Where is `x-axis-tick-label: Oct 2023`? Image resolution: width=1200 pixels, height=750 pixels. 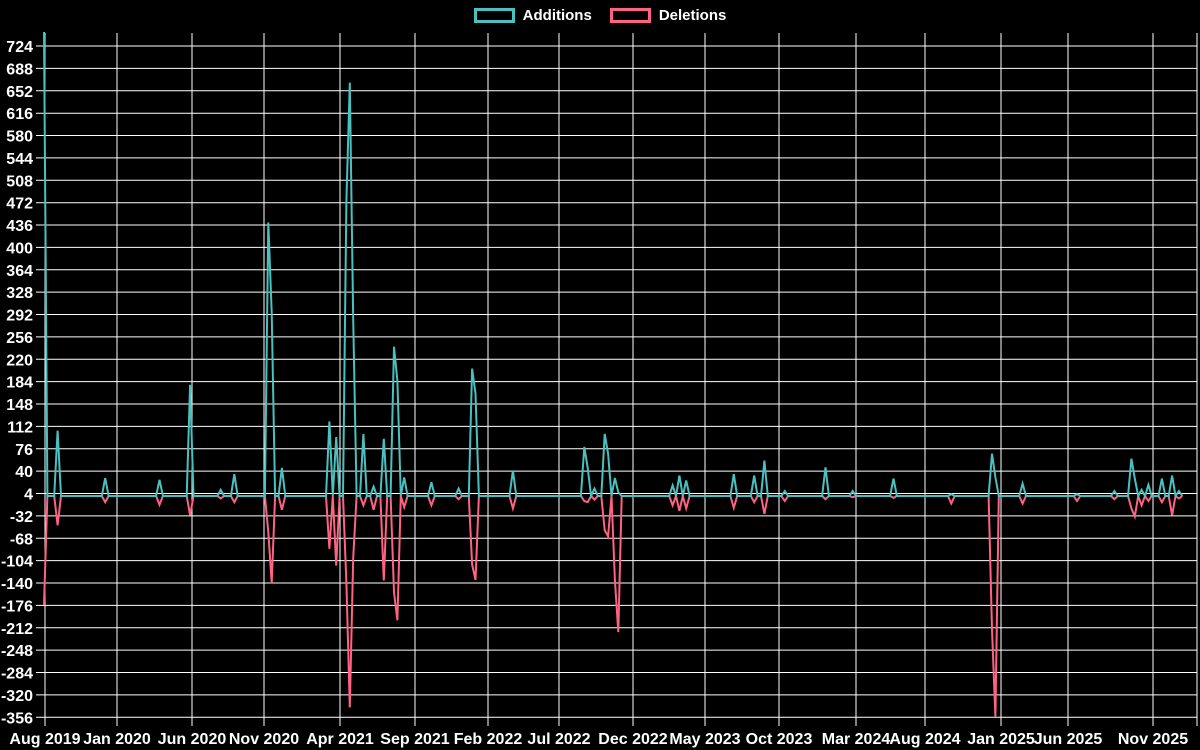
x-axis-tick-label: Oct 2023 is located at coordinates (779, 739).